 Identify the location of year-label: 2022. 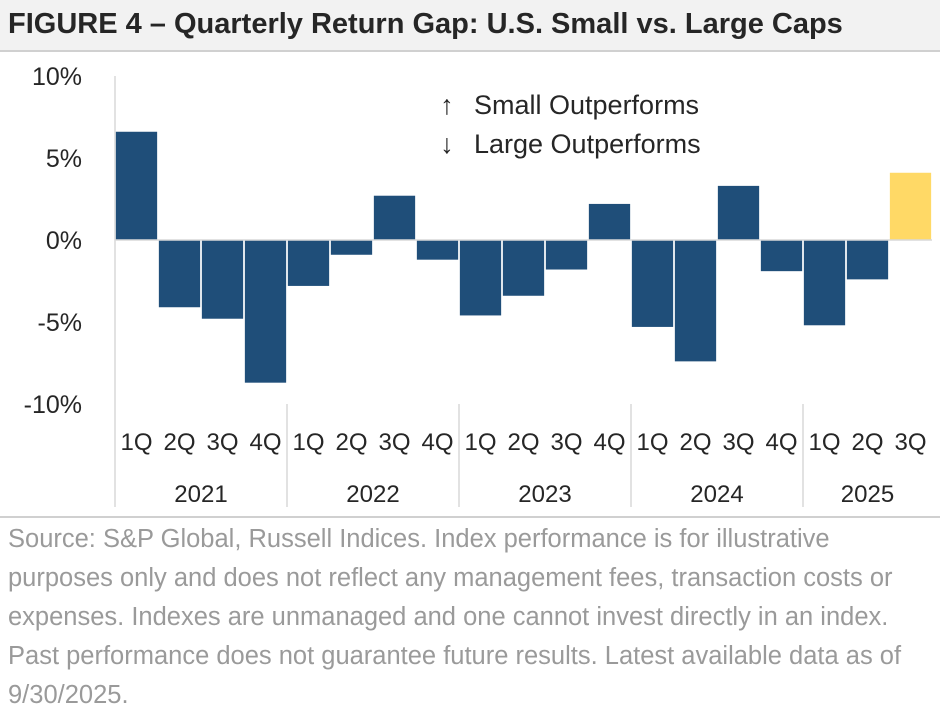
(372, 494).